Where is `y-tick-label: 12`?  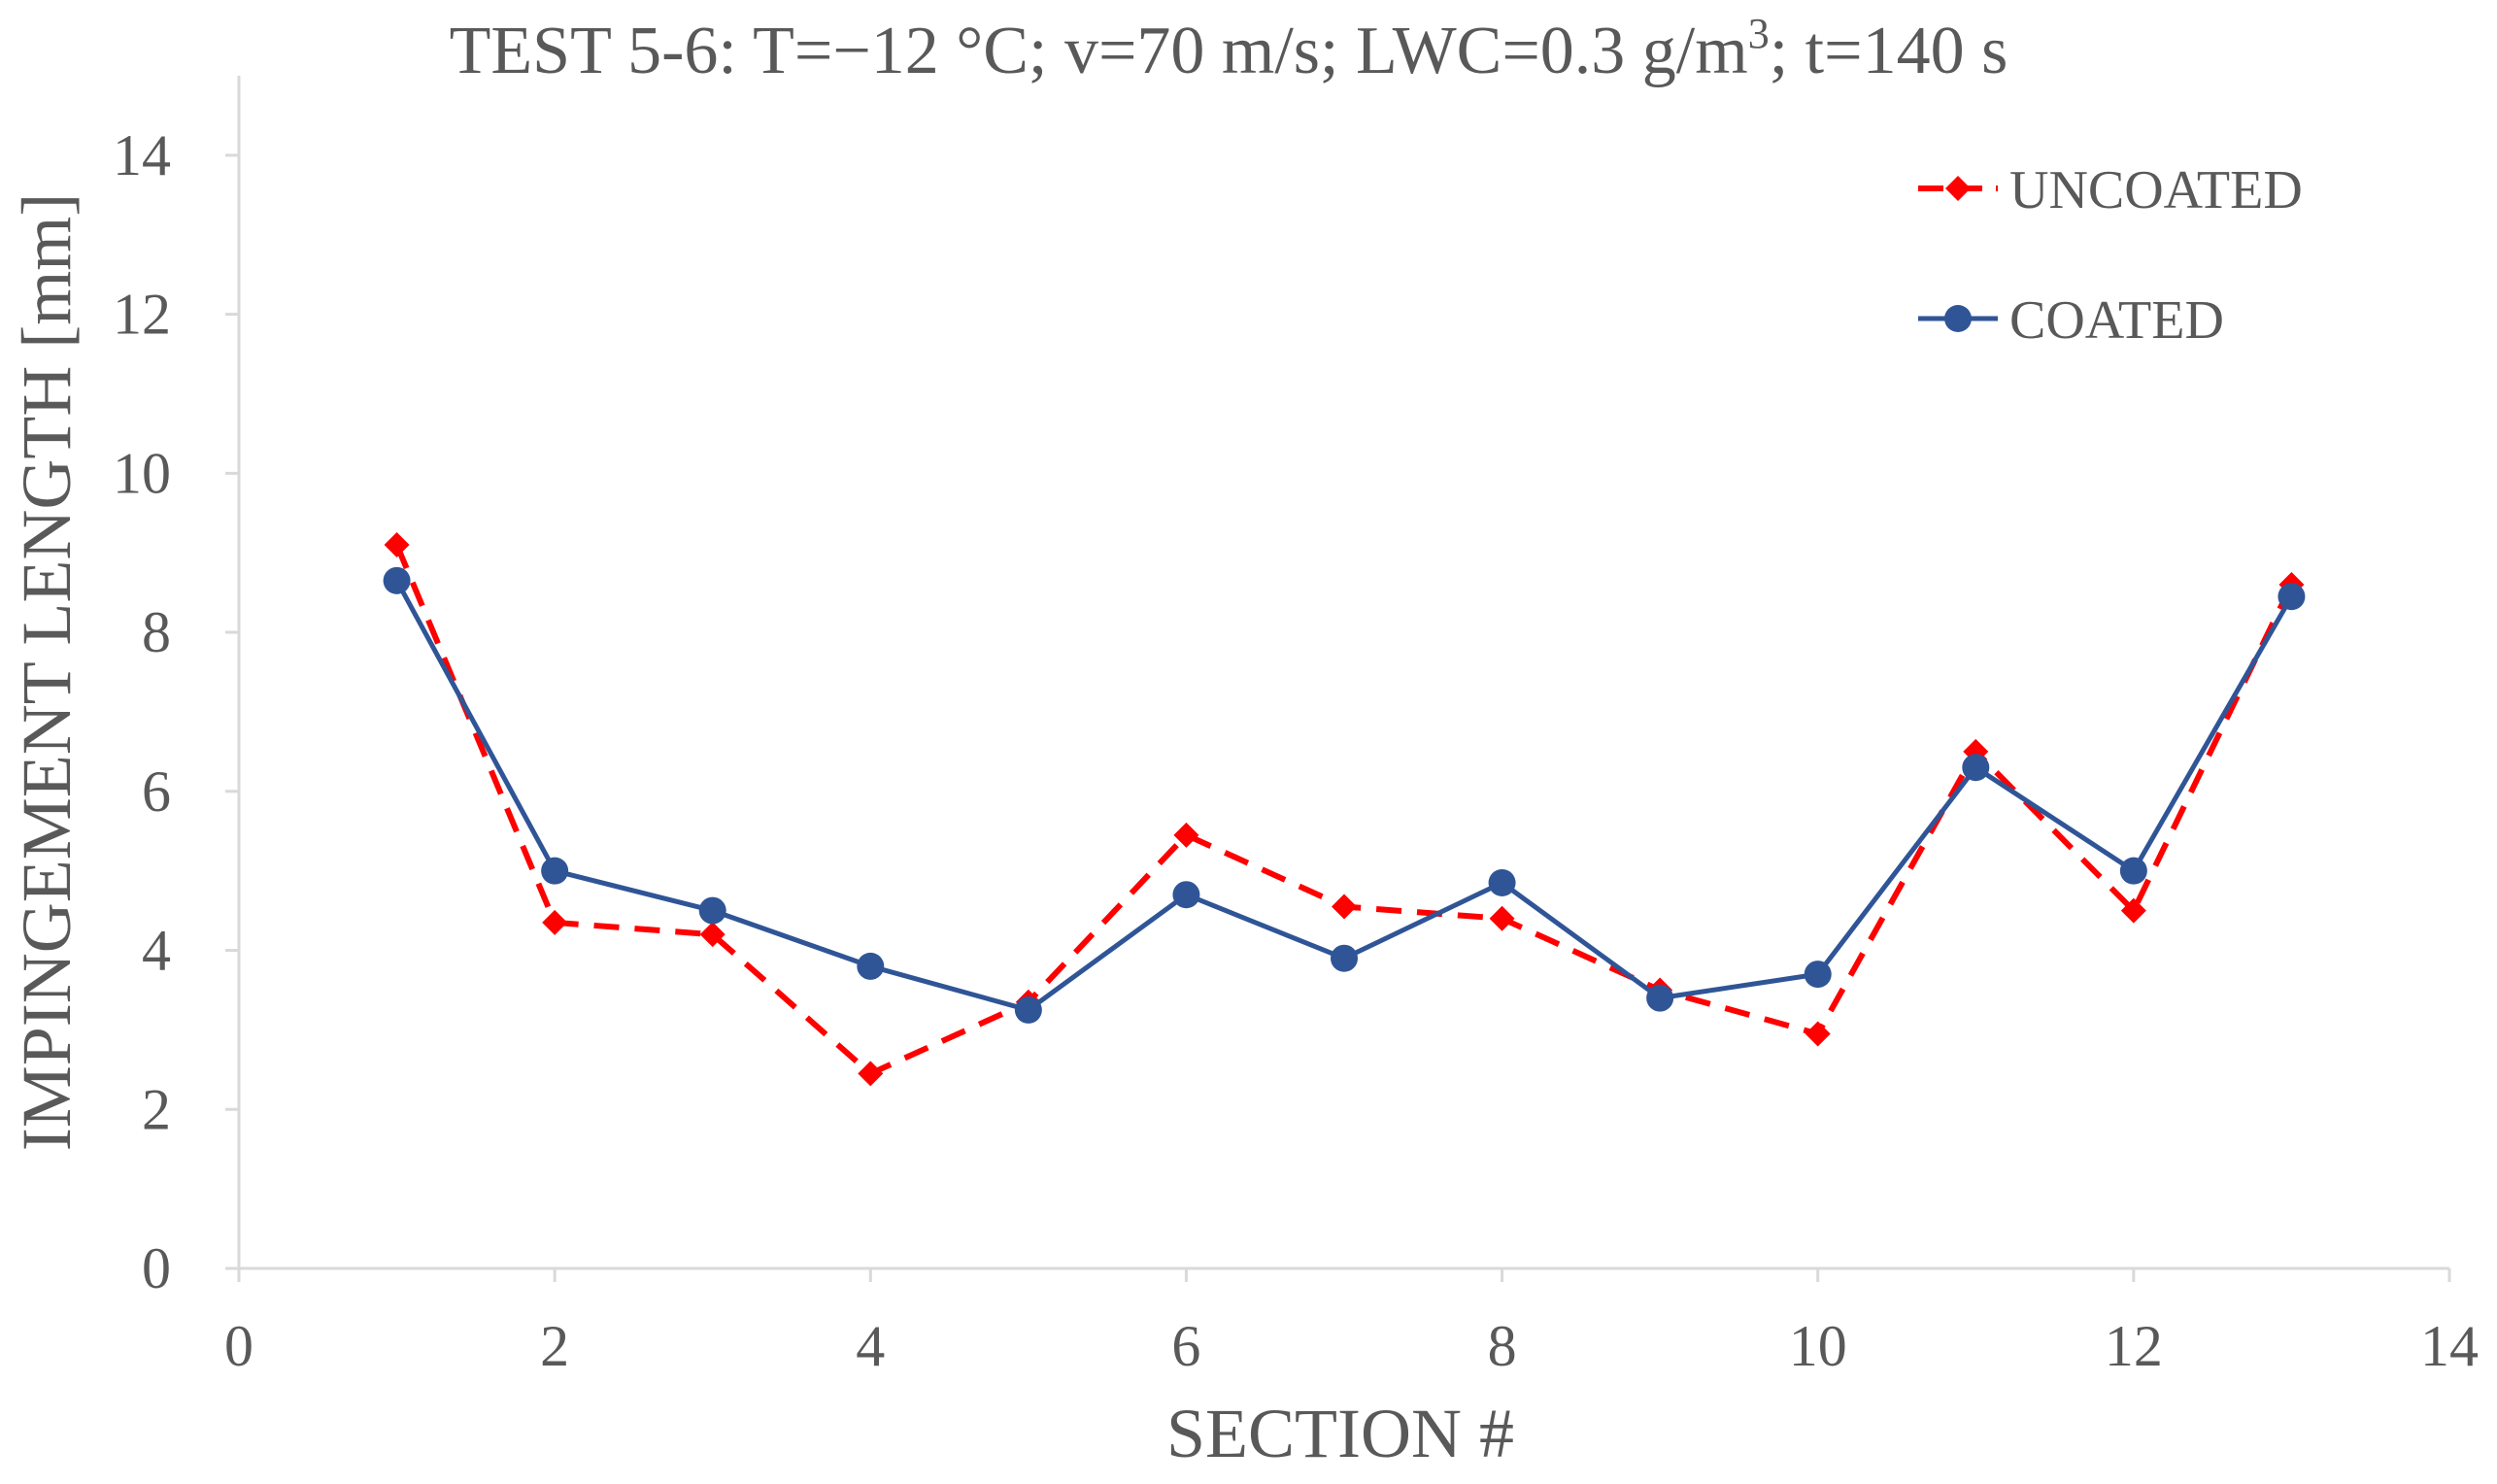 y-tick-label: 12 is located at coordinates (142, 315).